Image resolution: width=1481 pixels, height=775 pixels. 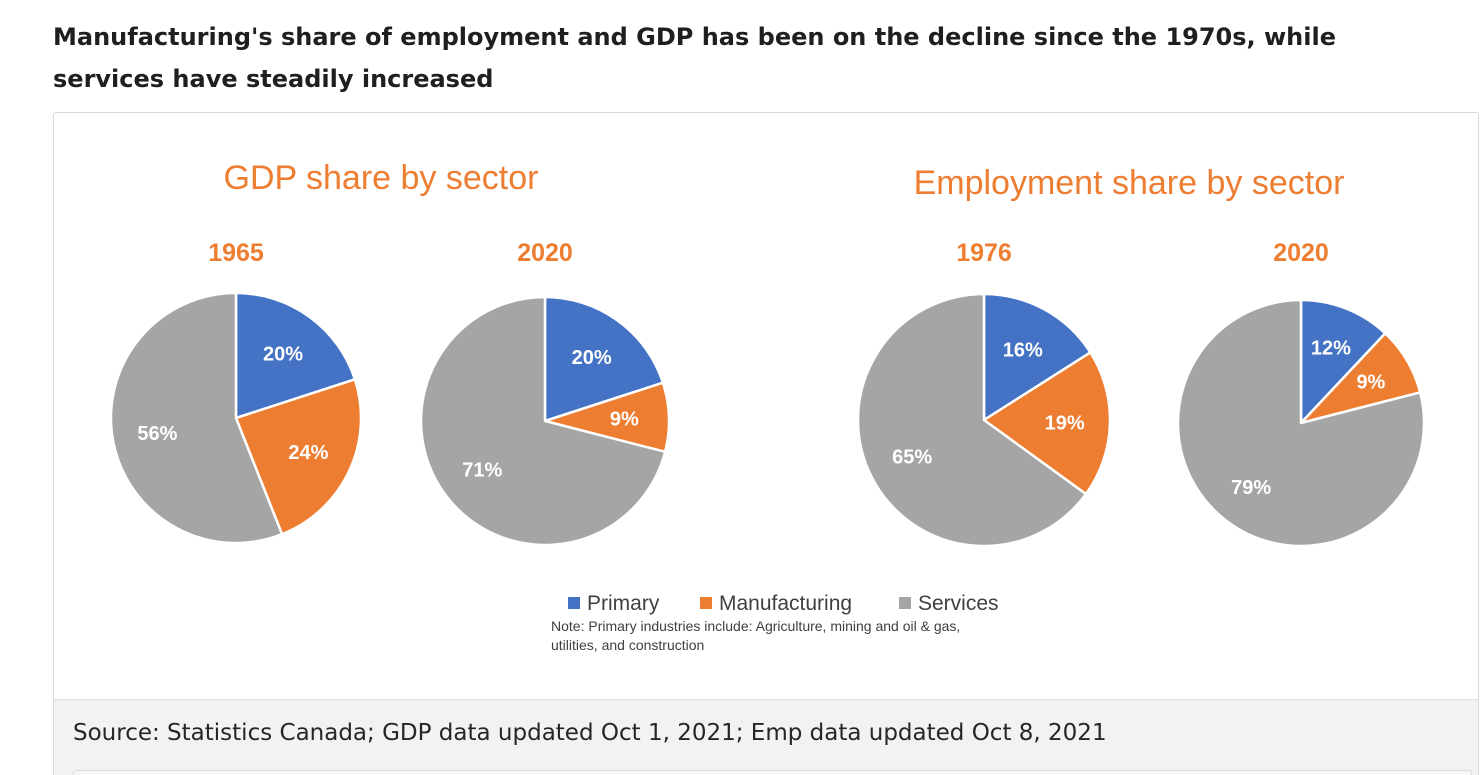 What do you see at coordinates (984, 253) in the screenshot?
I see `pie-3-year-label: 1976` at bounding box center [984, 253].